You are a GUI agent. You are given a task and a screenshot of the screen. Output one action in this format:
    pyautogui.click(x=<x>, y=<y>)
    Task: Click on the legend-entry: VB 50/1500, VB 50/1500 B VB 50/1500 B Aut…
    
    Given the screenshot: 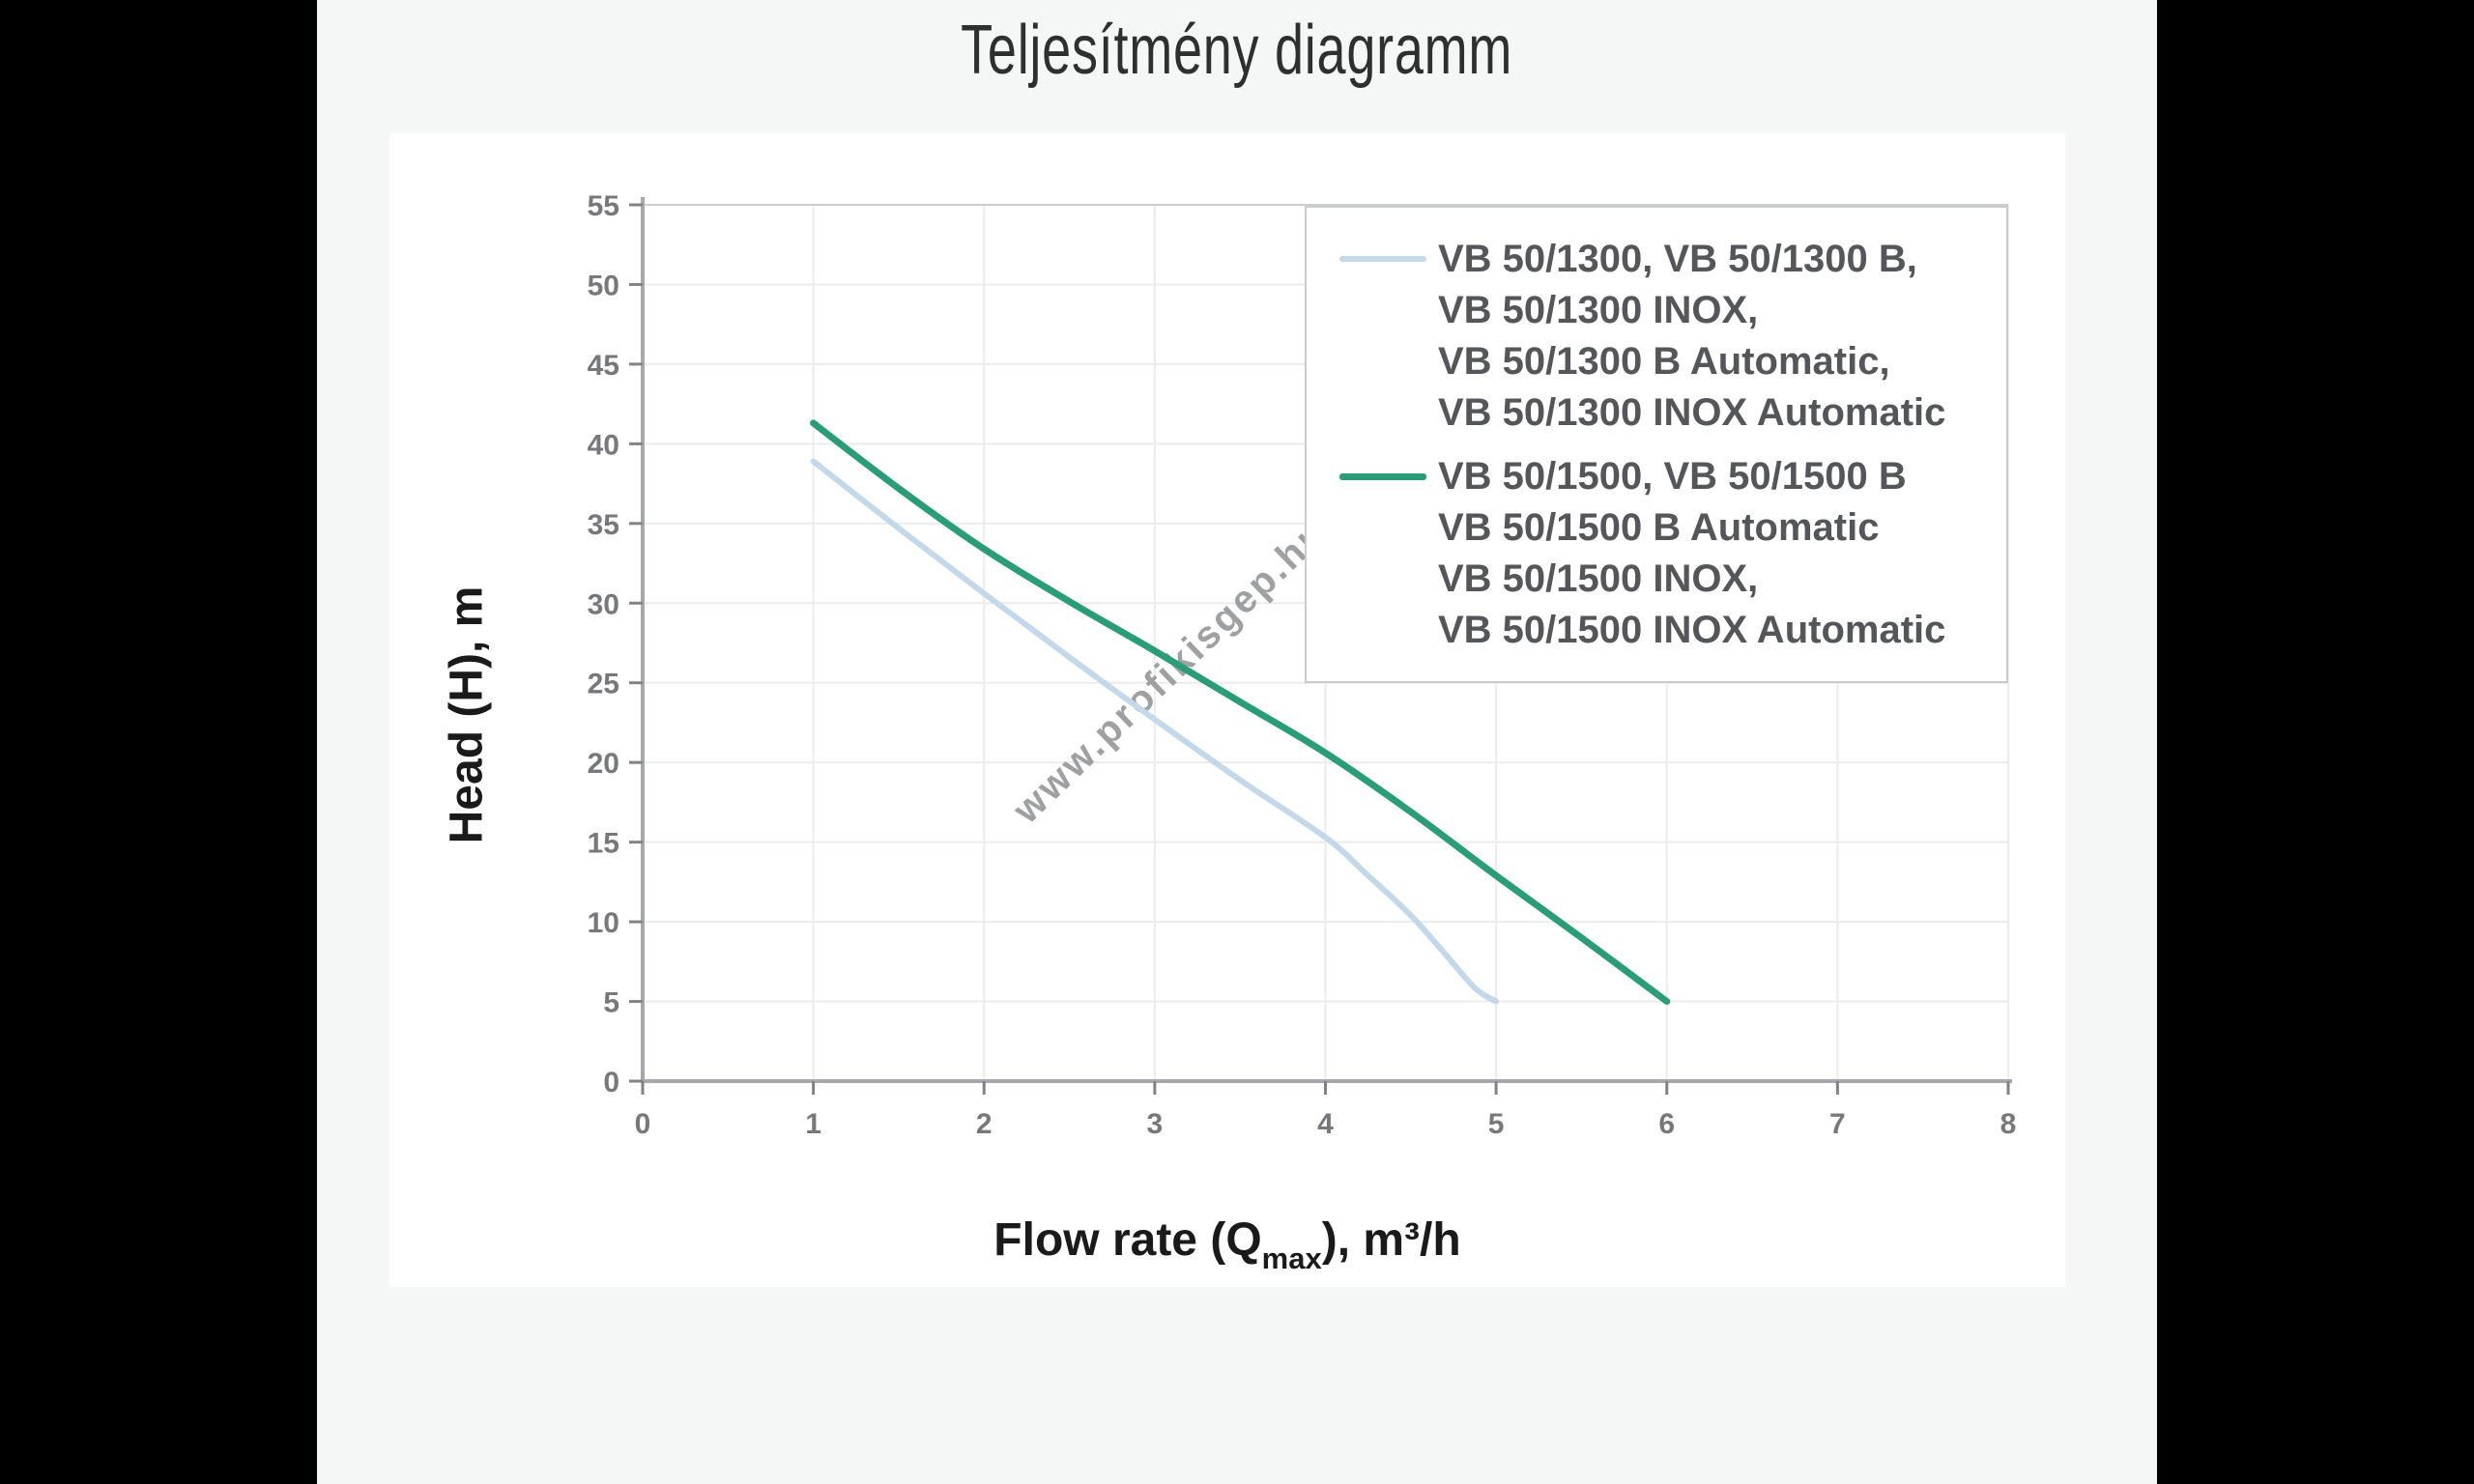 What is the action you would take?
    pyautogui.click(x=1656, y=554)
    